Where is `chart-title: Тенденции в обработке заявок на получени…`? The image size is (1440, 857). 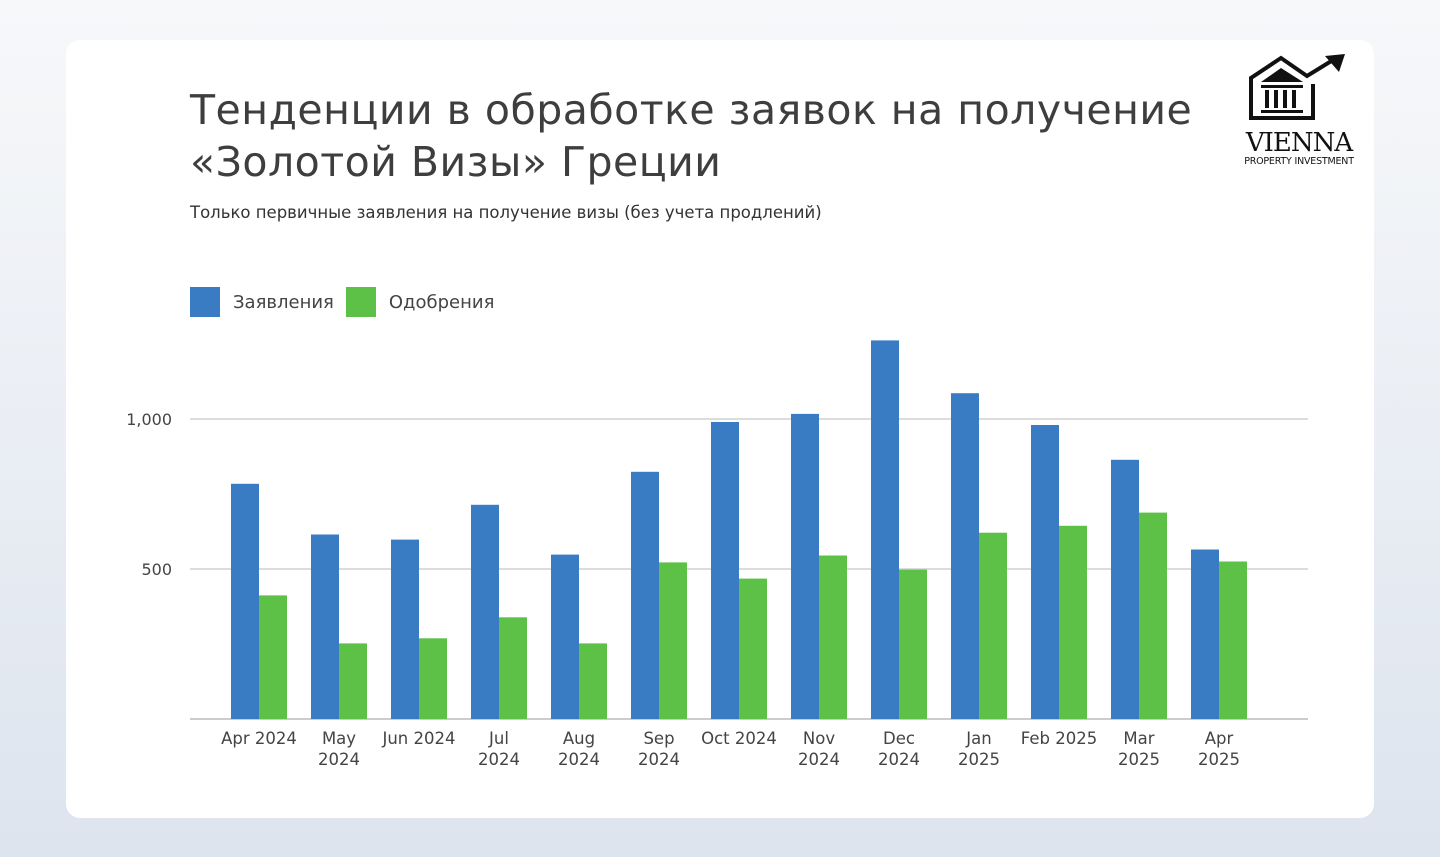
chart-title: Тенденции в обработке заявок на получени… is located at coordinates (691, 136).